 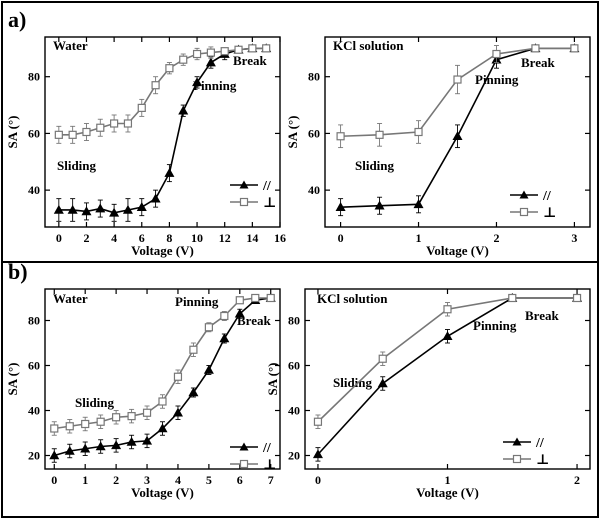 I want to click on x-tick-label: 16, so click(x=280, y=238).